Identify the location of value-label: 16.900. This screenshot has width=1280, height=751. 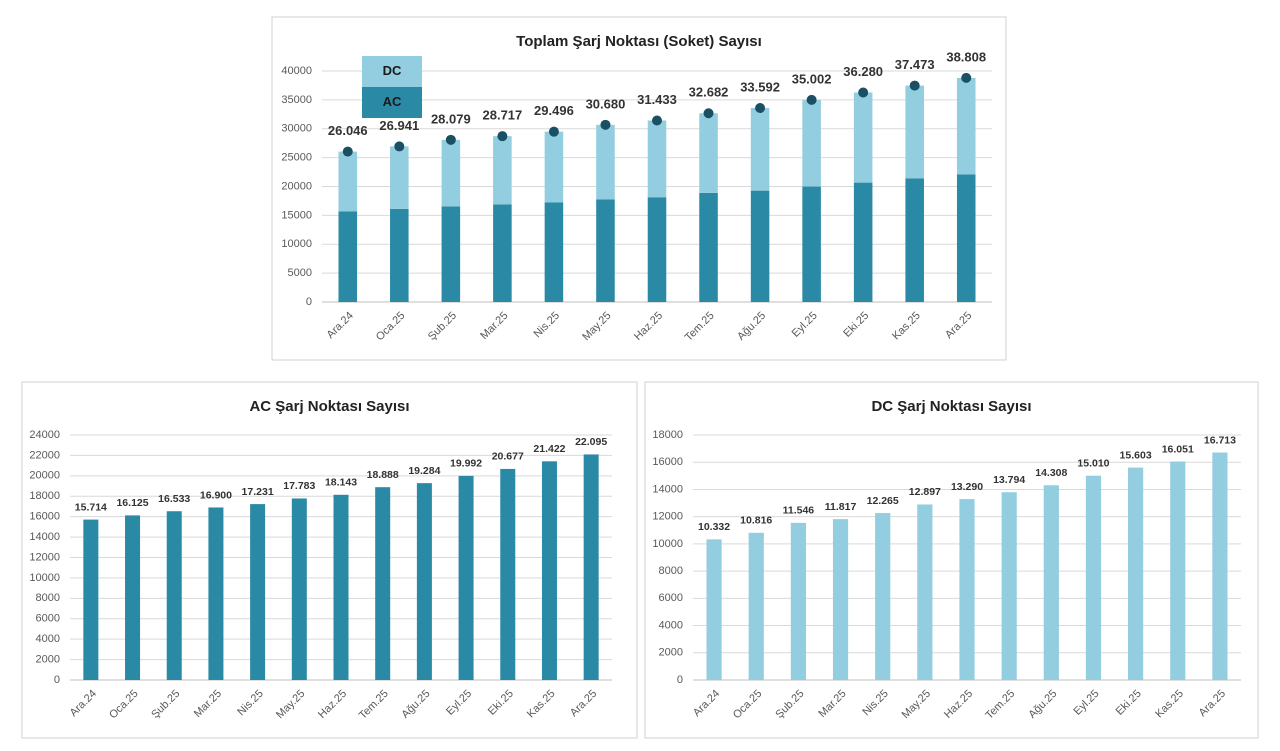
(216, 495).